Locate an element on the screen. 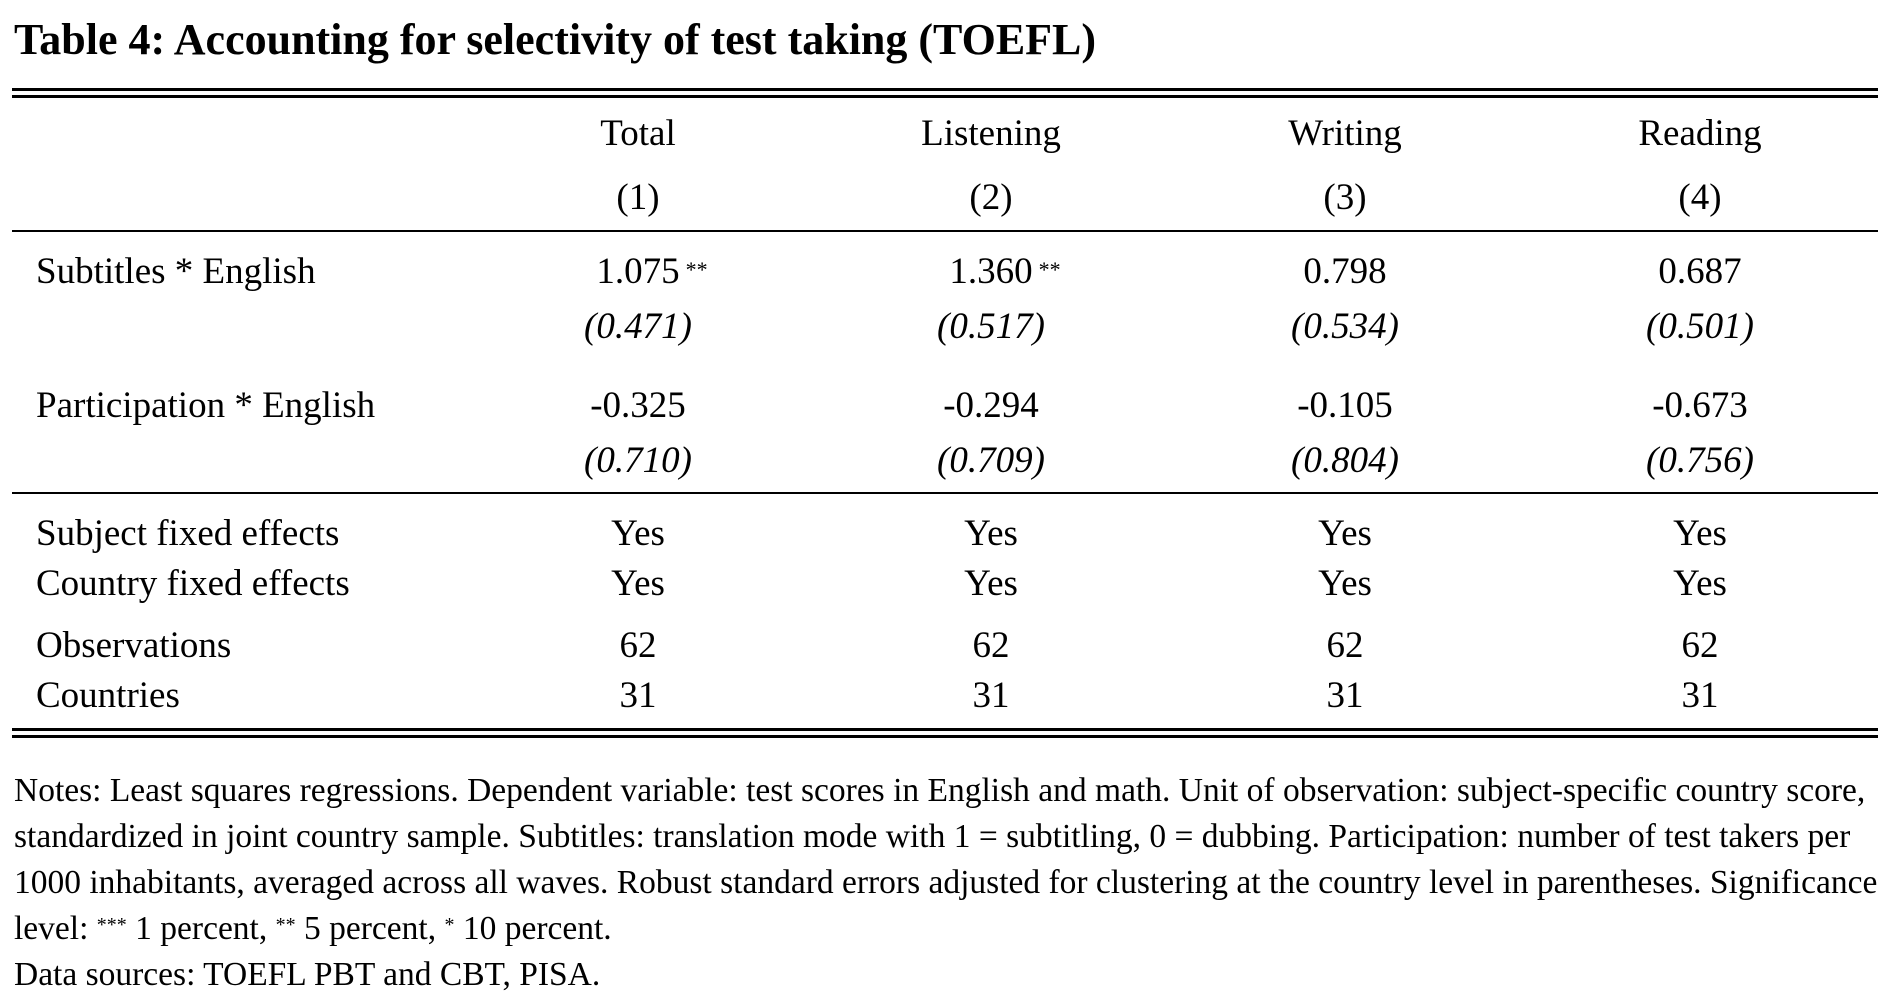  row-label: Subject fixed effects is located at coordinates (188, 533).